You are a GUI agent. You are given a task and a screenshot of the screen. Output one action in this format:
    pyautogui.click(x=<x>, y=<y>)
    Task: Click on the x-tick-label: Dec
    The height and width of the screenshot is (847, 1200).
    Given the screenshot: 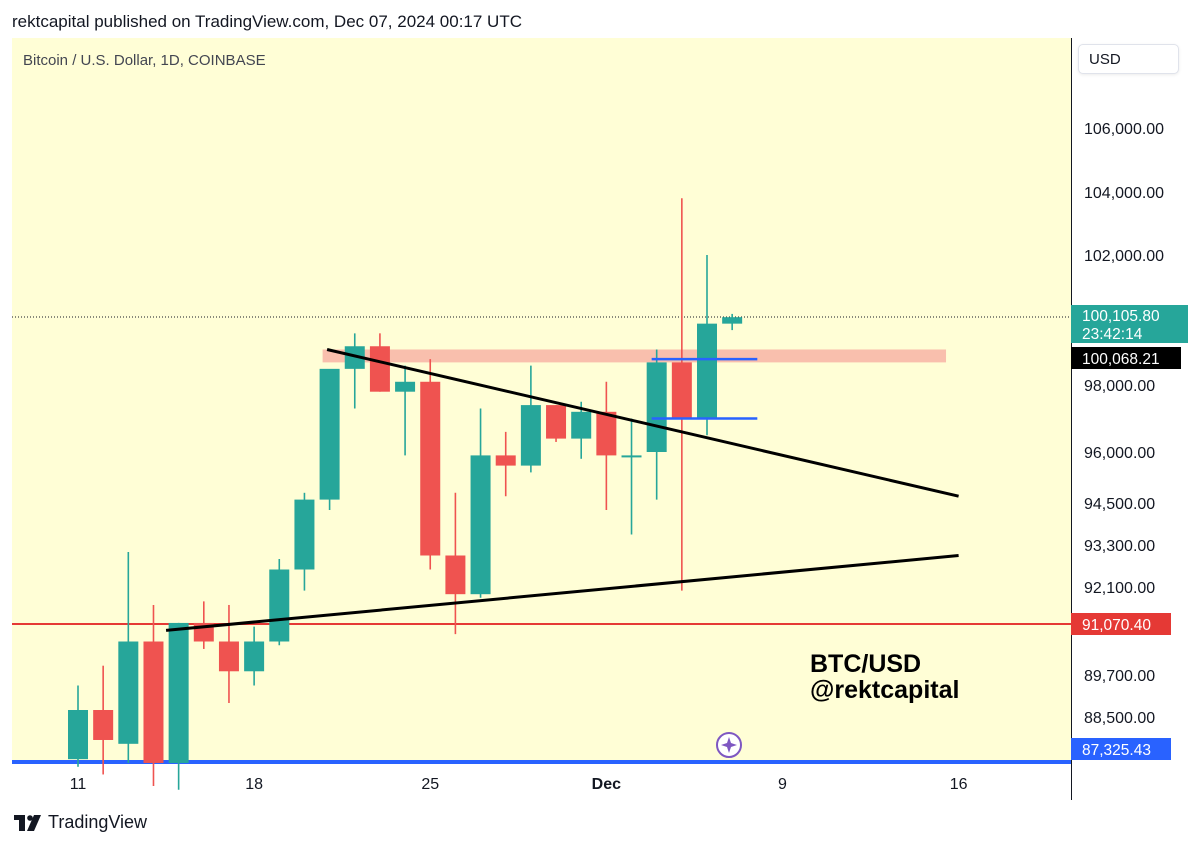 What is the action you would take?
    pyautogui.click(x=606, y=784)
    